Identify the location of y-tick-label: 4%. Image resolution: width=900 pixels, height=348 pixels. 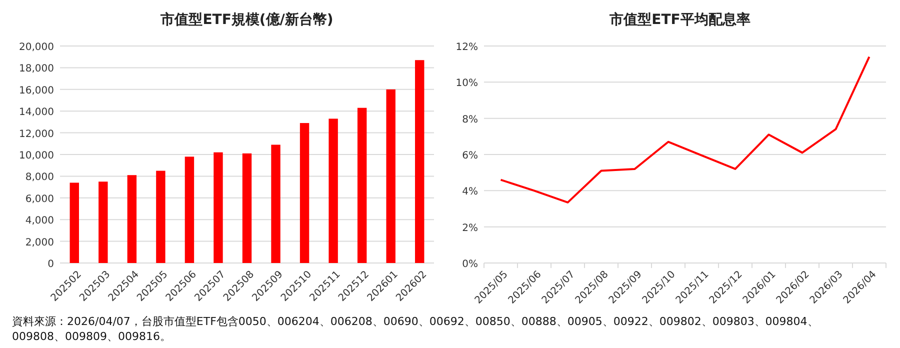
(470, 192).